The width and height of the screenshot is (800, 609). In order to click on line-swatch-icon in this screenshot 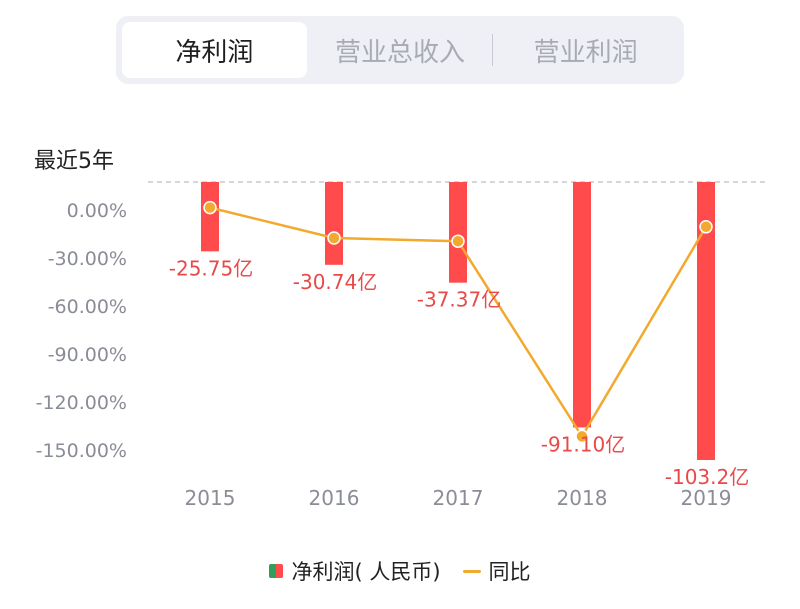, I will do `click(471, 571)`.